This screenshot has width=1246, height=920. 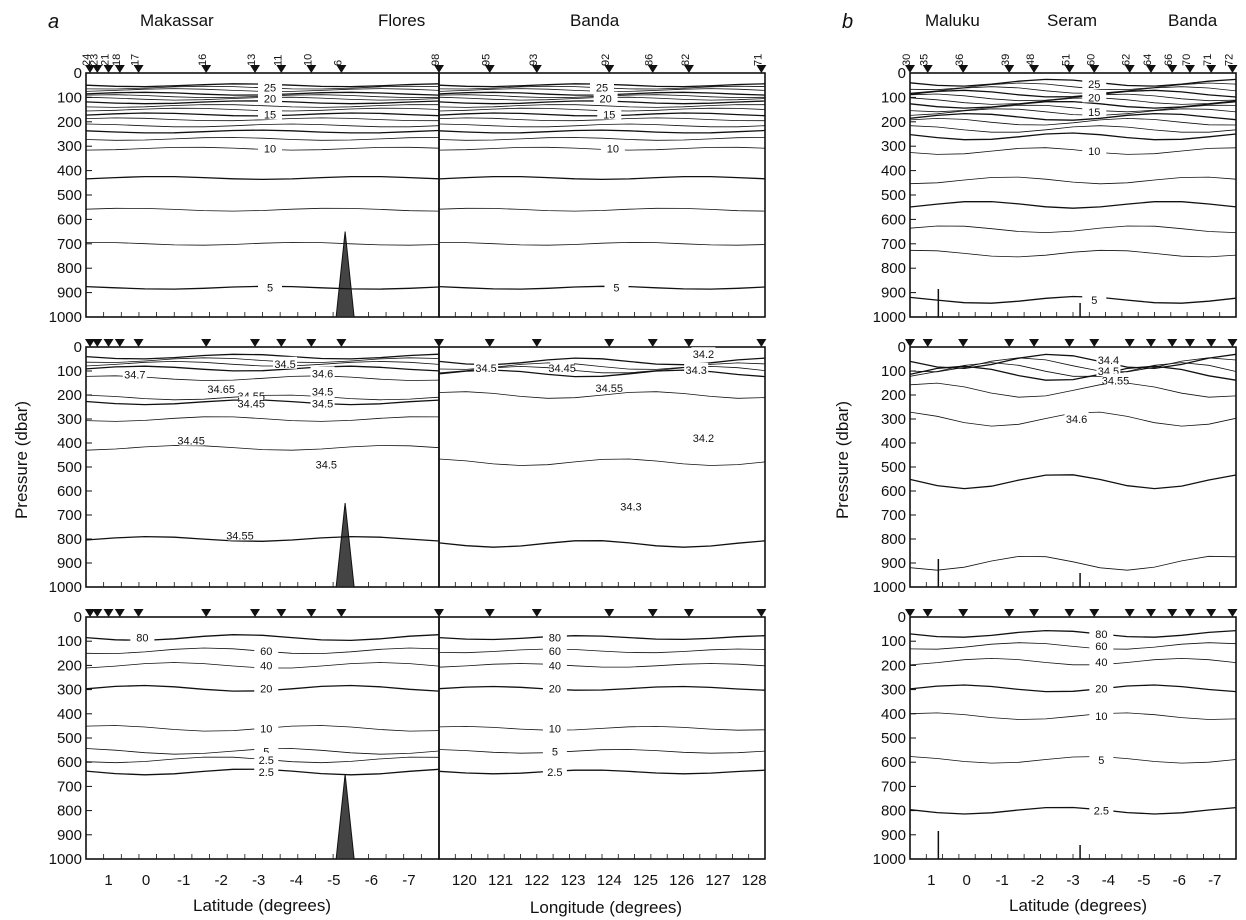 What do you see at coordinates (262, 467) in the screenshot?
I see `panel-a-left-row1-frame` at bounding box center [262, 467].